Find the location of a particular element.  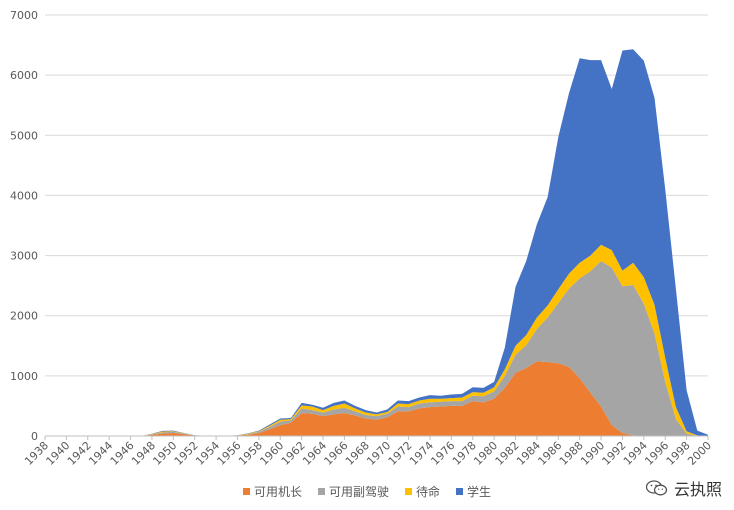

x-tick-label: 1990 is located at coordinates (592, 453).